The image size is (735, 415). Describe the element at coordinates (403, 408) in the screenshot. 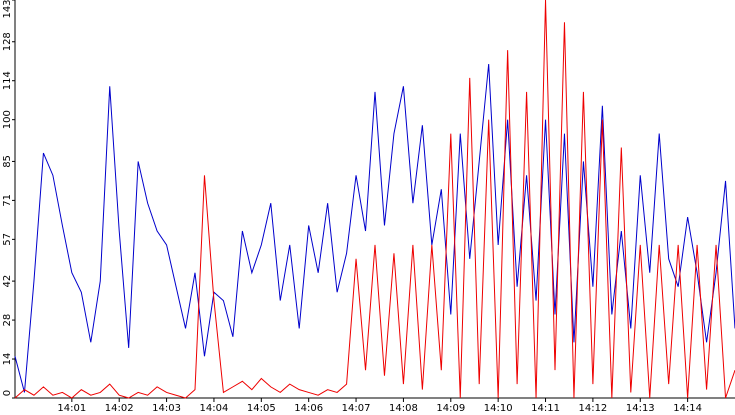

I see `x-tick-label: 14:08` at that location.